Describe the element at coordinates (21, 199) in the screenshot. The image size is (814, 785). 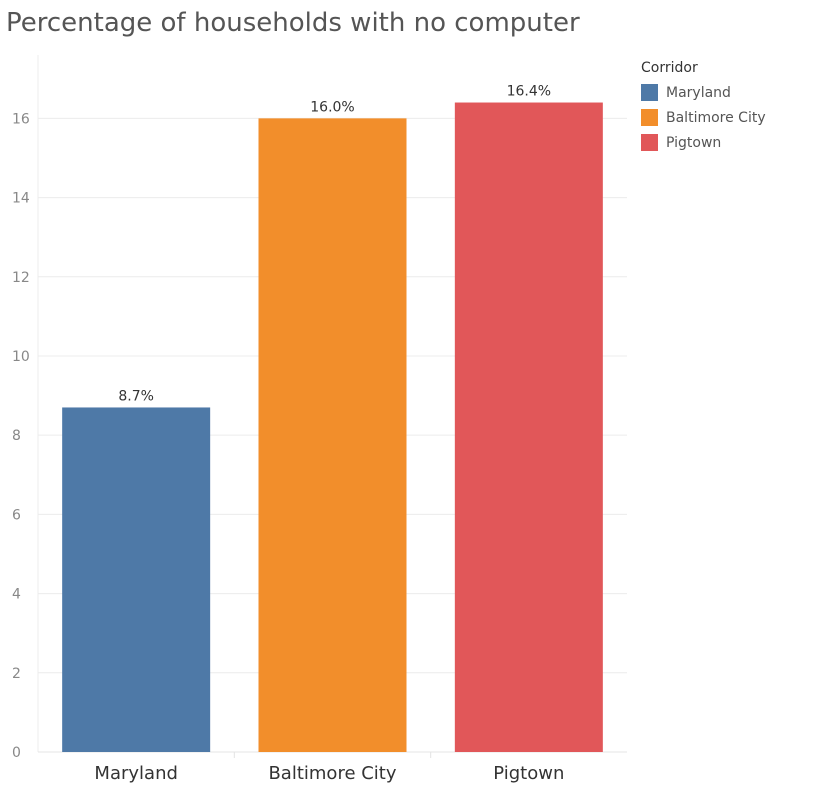
I see `y-tick-label: 14` at that location.